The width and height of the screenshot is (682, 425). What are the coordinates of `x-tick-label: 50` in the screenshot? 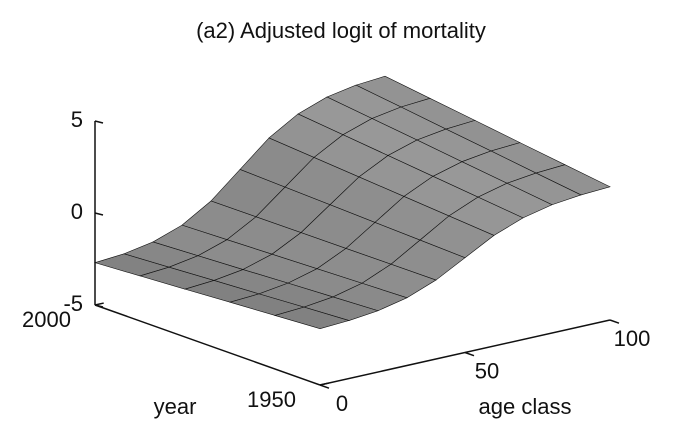 It's located at (487, 370).